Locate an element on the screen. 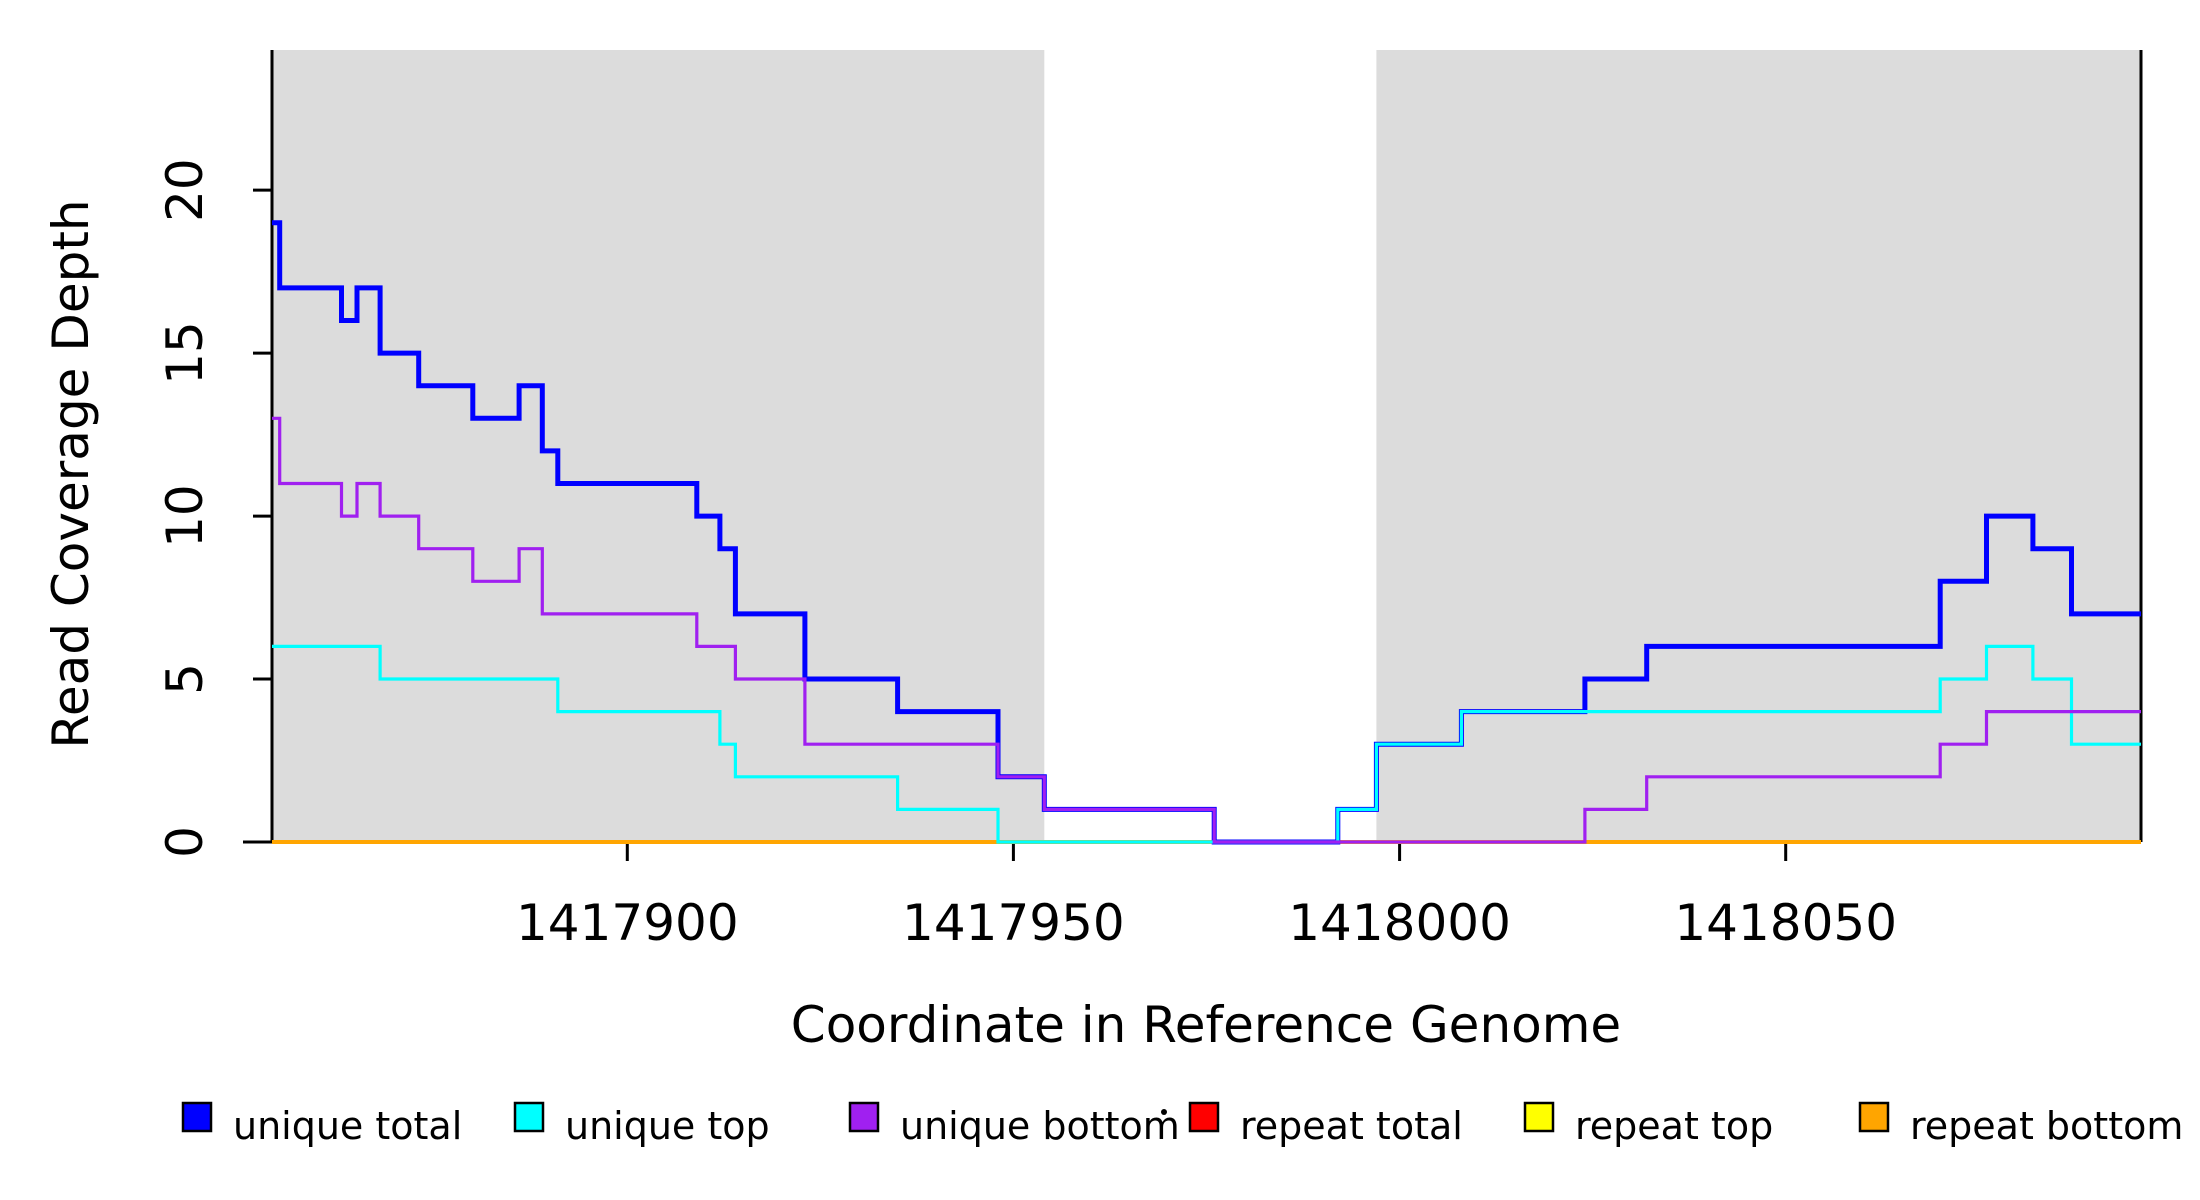 The image size is (2200, 1200). y-tick-label: 5 is located at coordinates (185, 679).